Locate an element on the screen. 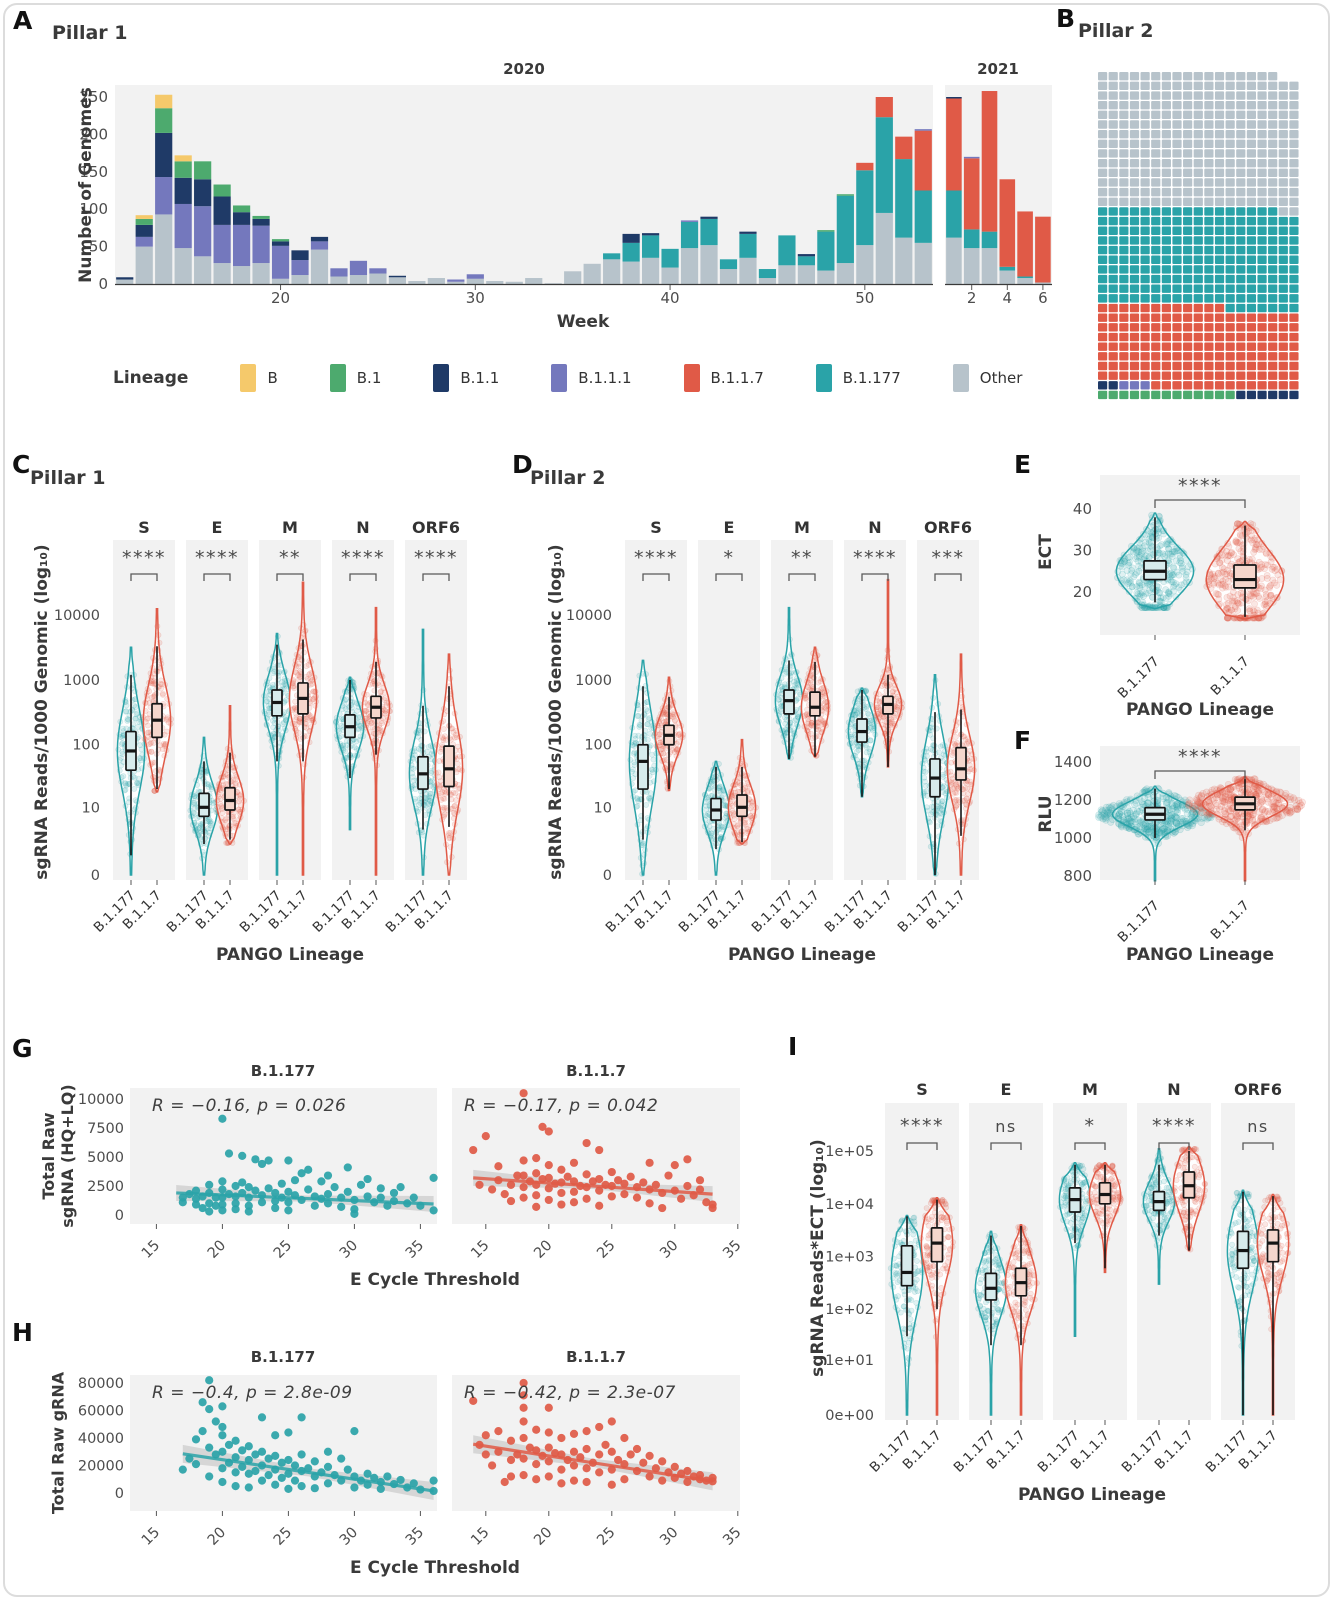 The image size is (1333, 1600). panel-g-xlabel: E Cycle Threshold is located at coordinates (435, 1280).